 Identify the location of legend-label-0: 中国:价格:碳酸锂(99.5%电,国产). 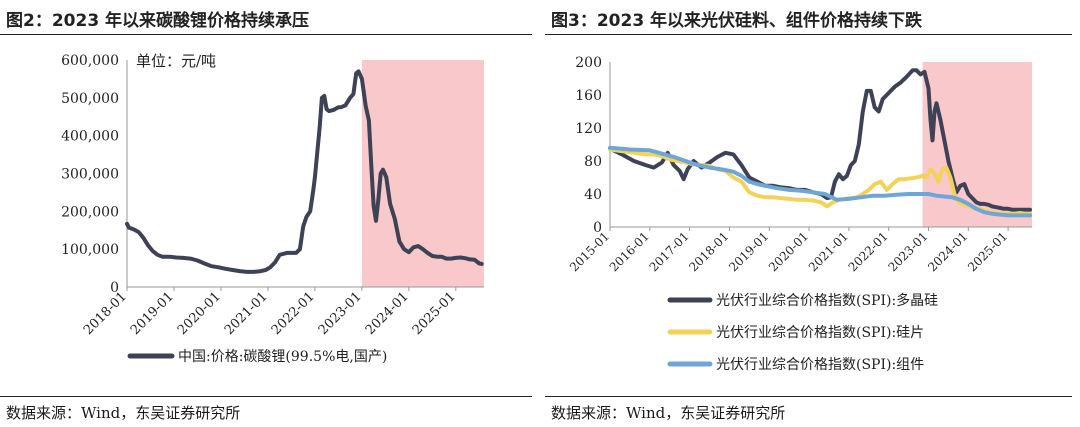
(282, 357).